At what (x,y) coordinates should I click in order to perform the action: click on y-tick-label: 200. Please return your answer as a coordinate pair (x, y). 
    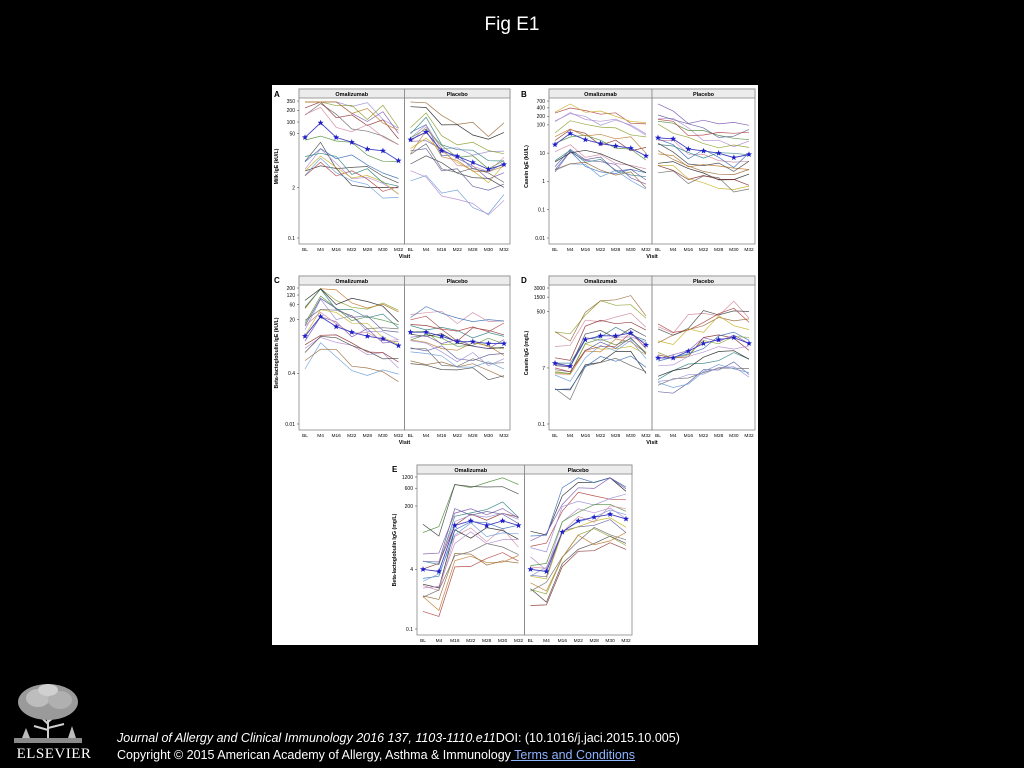
    Looking at the image, I should click on (291, 289).